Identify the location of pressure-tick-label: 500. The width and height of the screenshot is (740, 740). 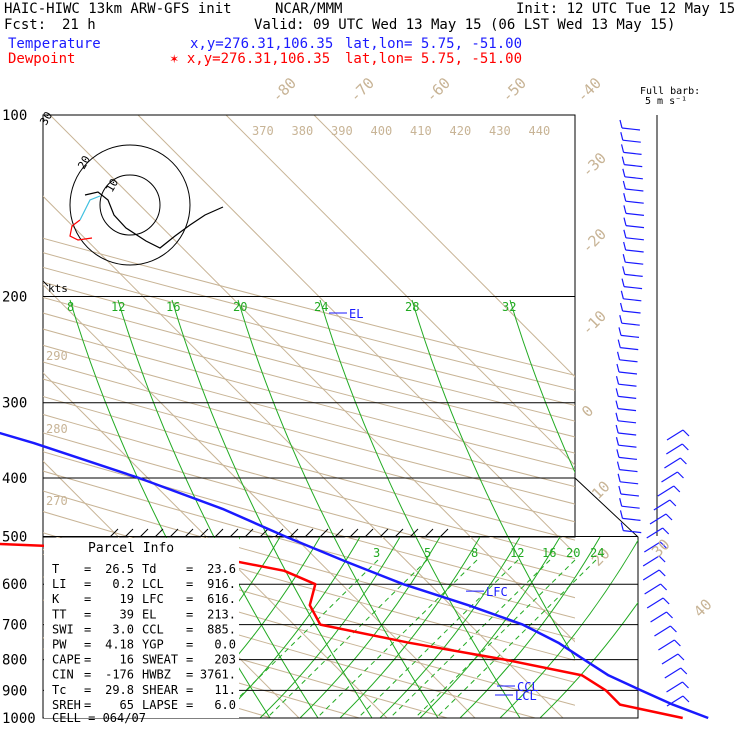
(14, 537).